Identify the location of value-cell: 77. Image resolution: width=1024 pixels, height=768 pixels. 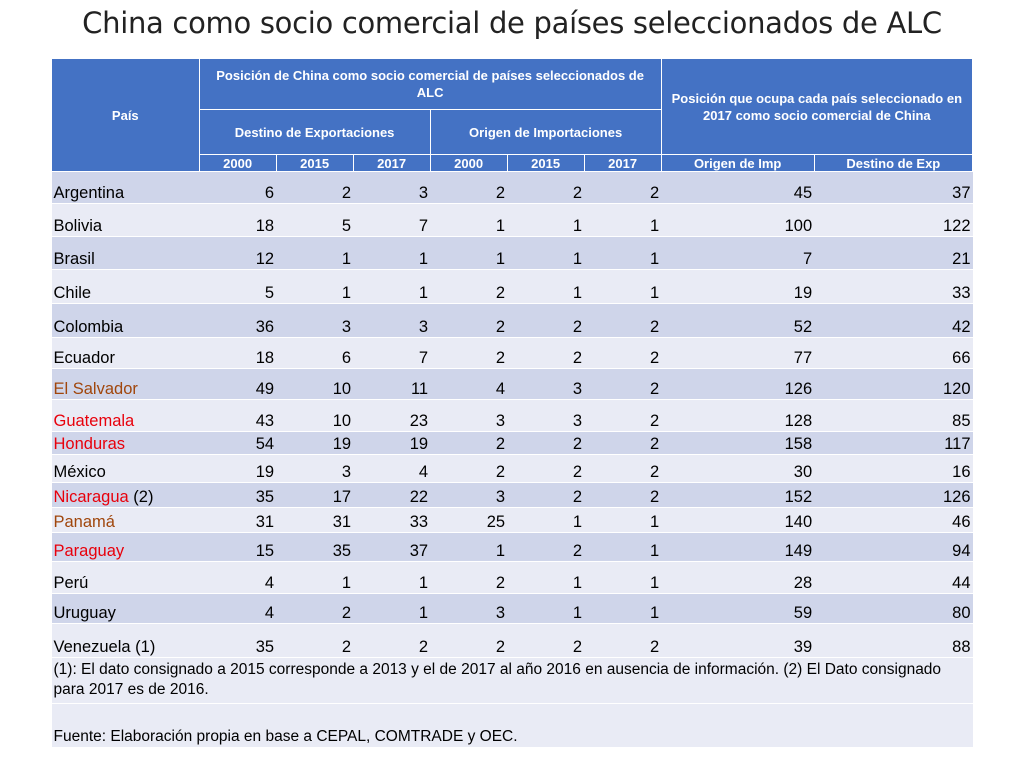
(738, 353).